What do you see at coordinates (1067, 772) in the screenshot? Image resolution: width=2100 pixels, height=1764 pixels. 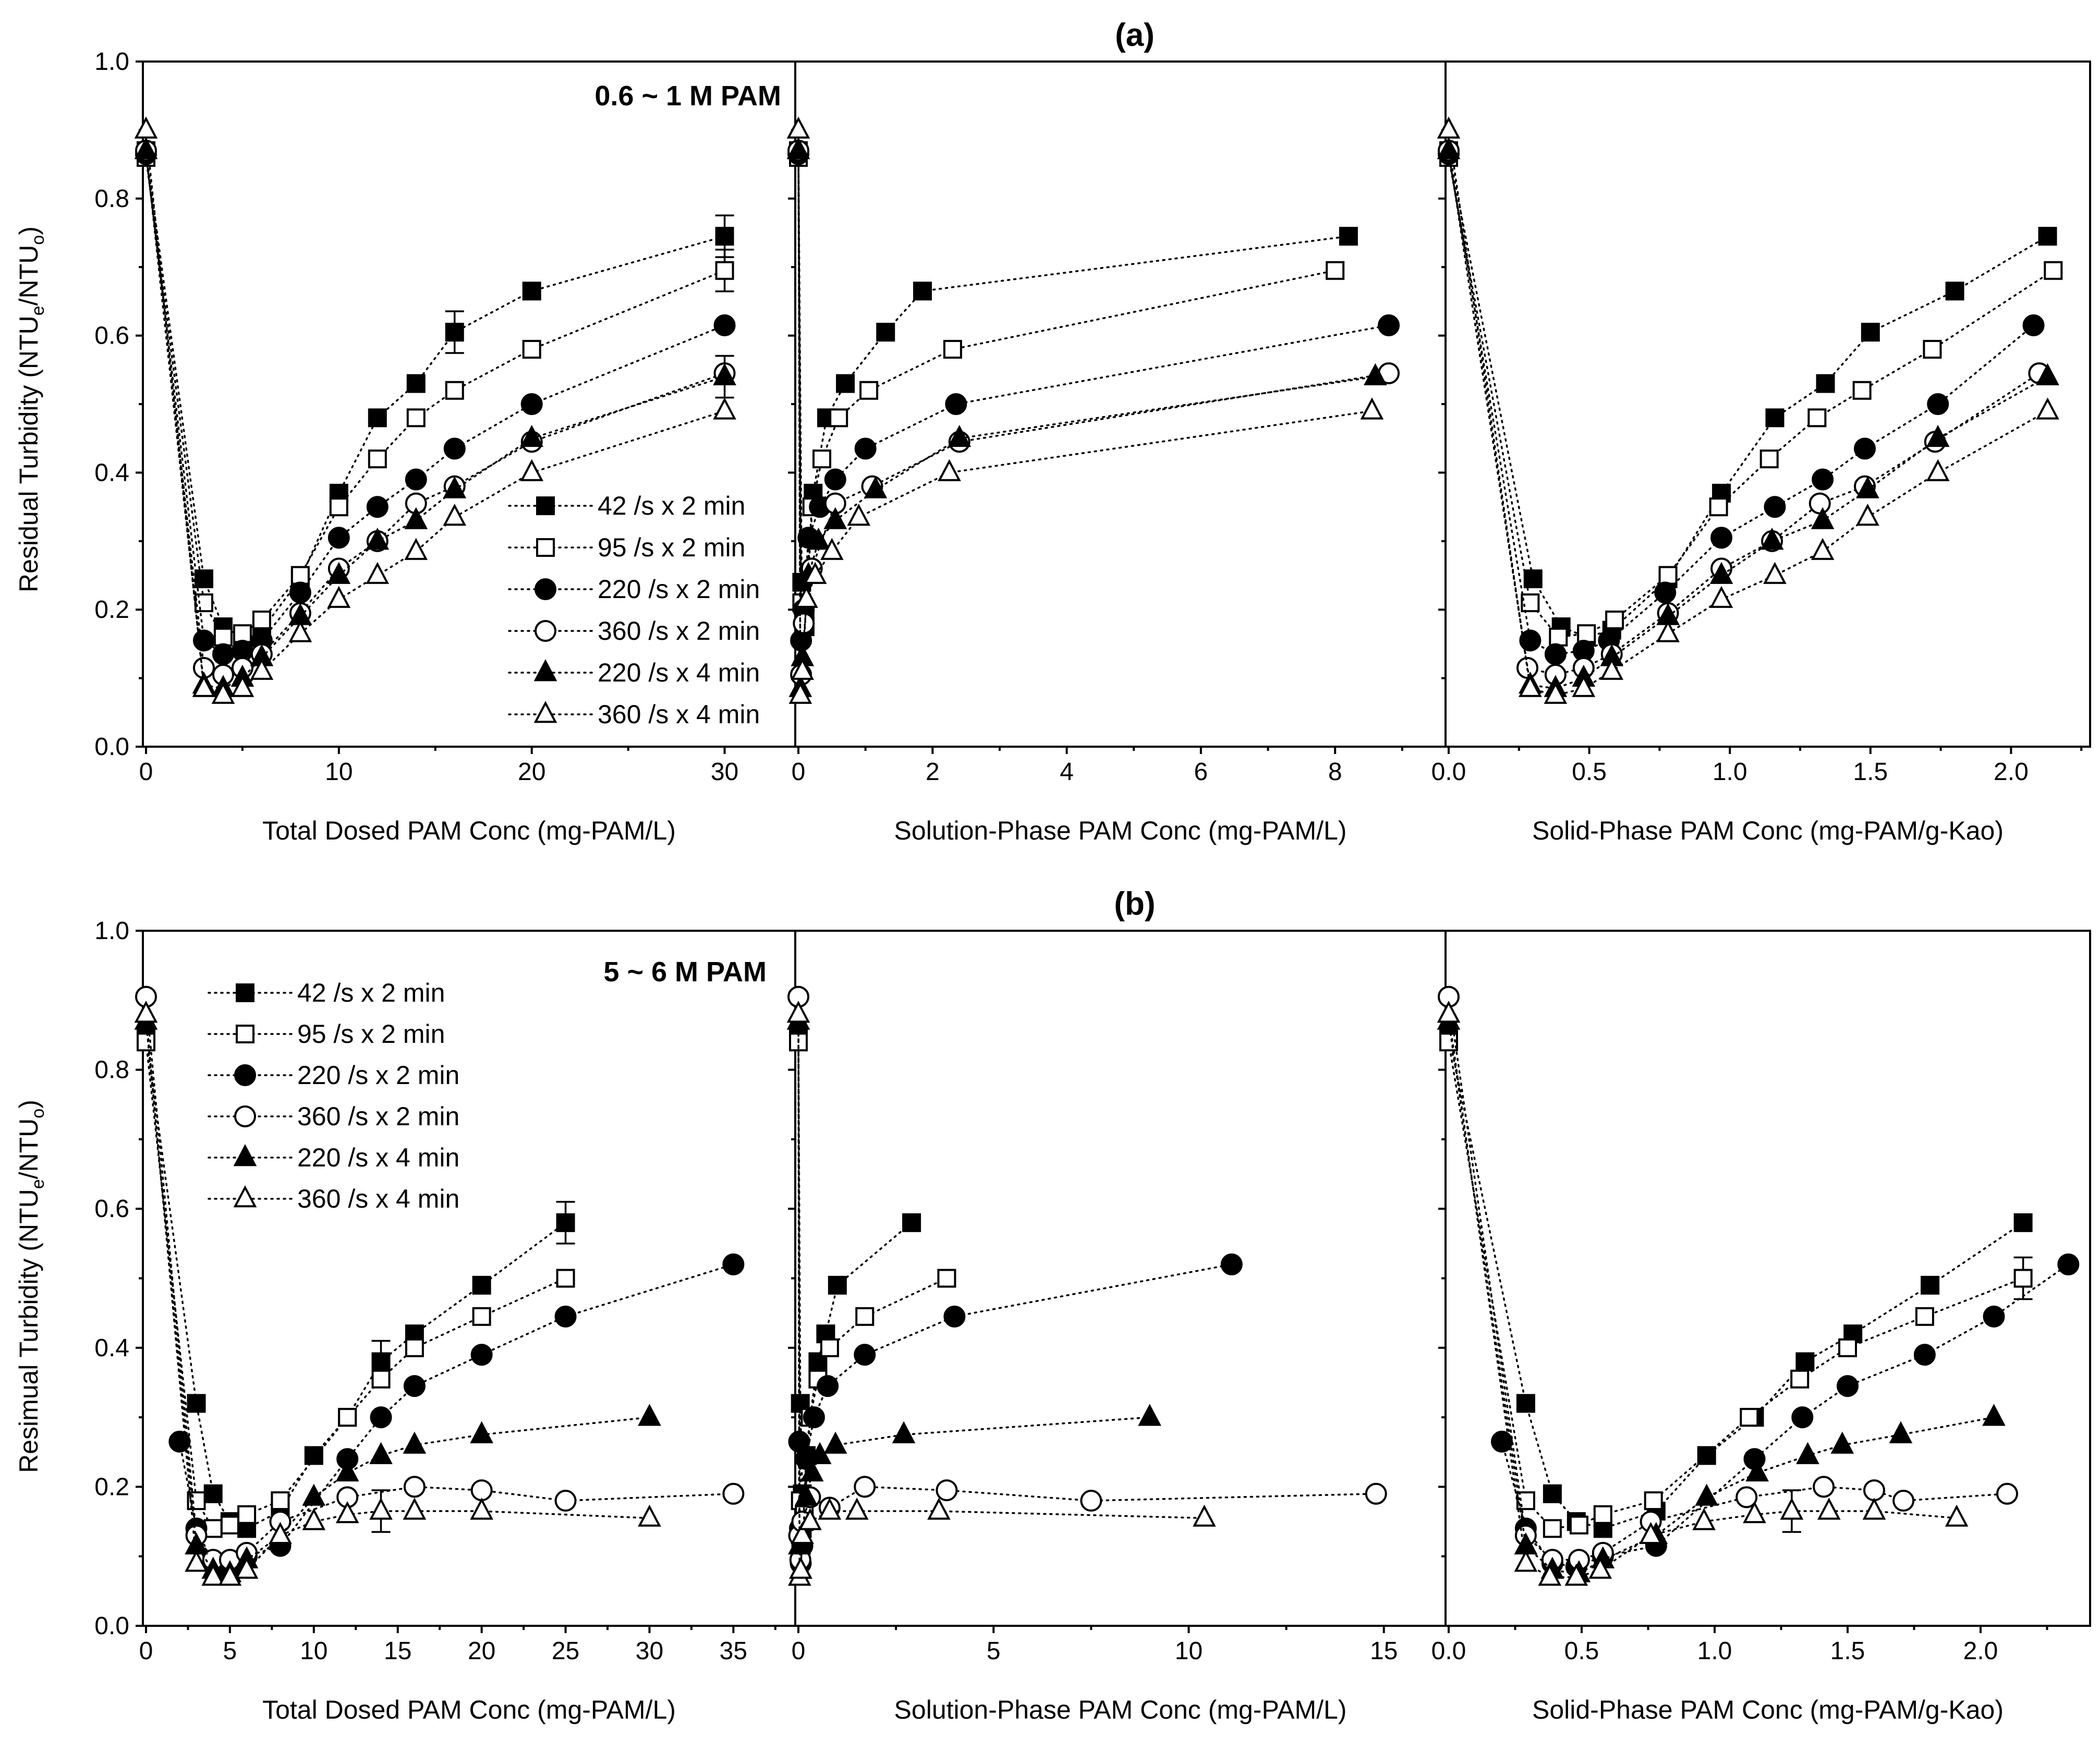 I see `x-tick-label-a2: 4` at bounding box center [1067, 772].